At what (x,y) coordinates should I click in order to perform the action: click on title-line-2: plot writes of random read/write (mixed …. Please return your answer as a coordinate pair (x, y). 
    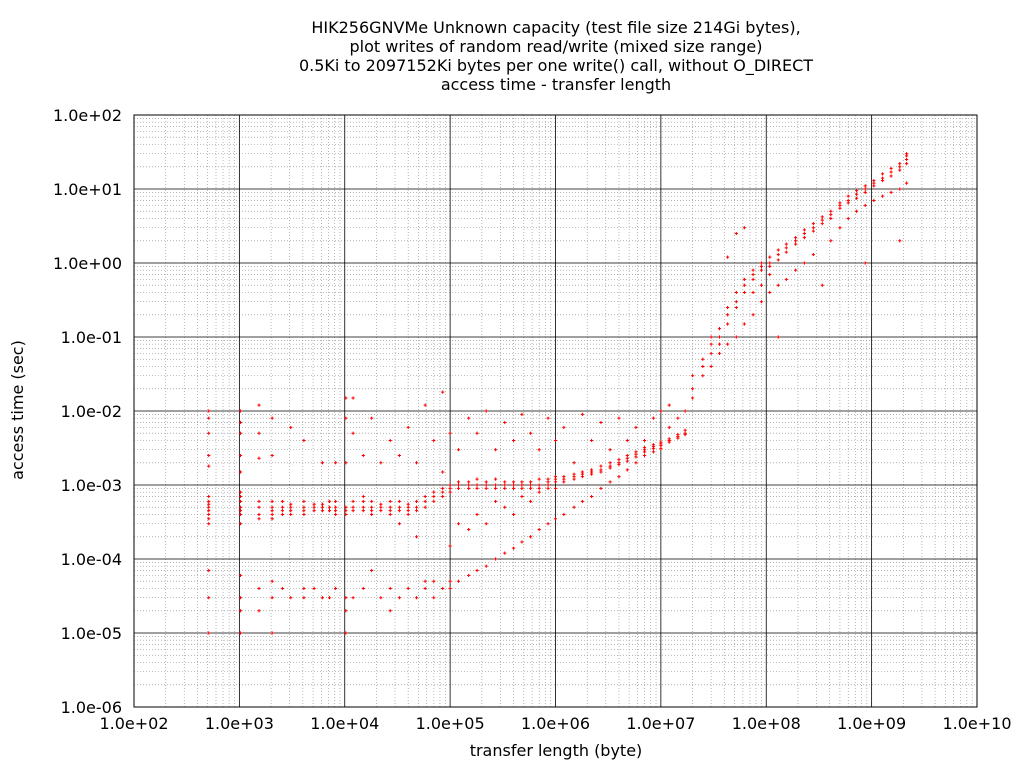
    Looking at the image, I should click on (556, 46).